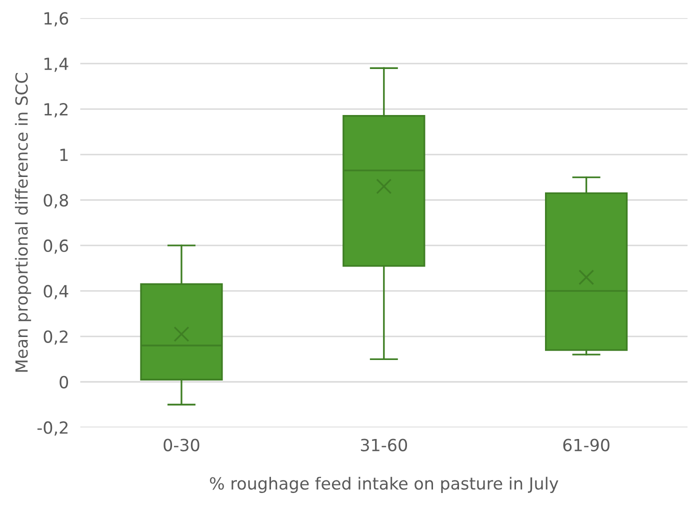 The height and width of the screenshot is (518, 698). What do you see at coordinates (56, 65) in the screenshot?
I see `y-tick-label: 1,4` at bounding box center [56, 65].